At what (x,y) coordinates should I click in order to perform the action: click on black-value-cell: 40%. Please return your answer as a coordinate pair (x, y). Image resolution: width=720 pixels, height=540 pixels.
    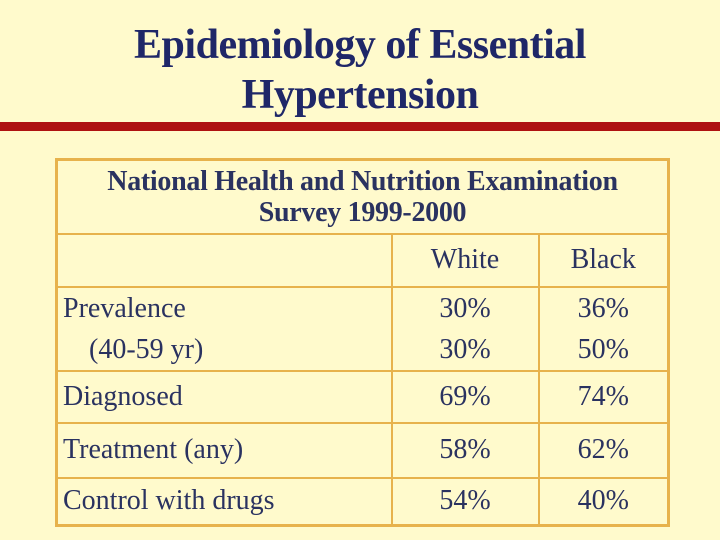
    Looking at the image, I should click on (603, 501).